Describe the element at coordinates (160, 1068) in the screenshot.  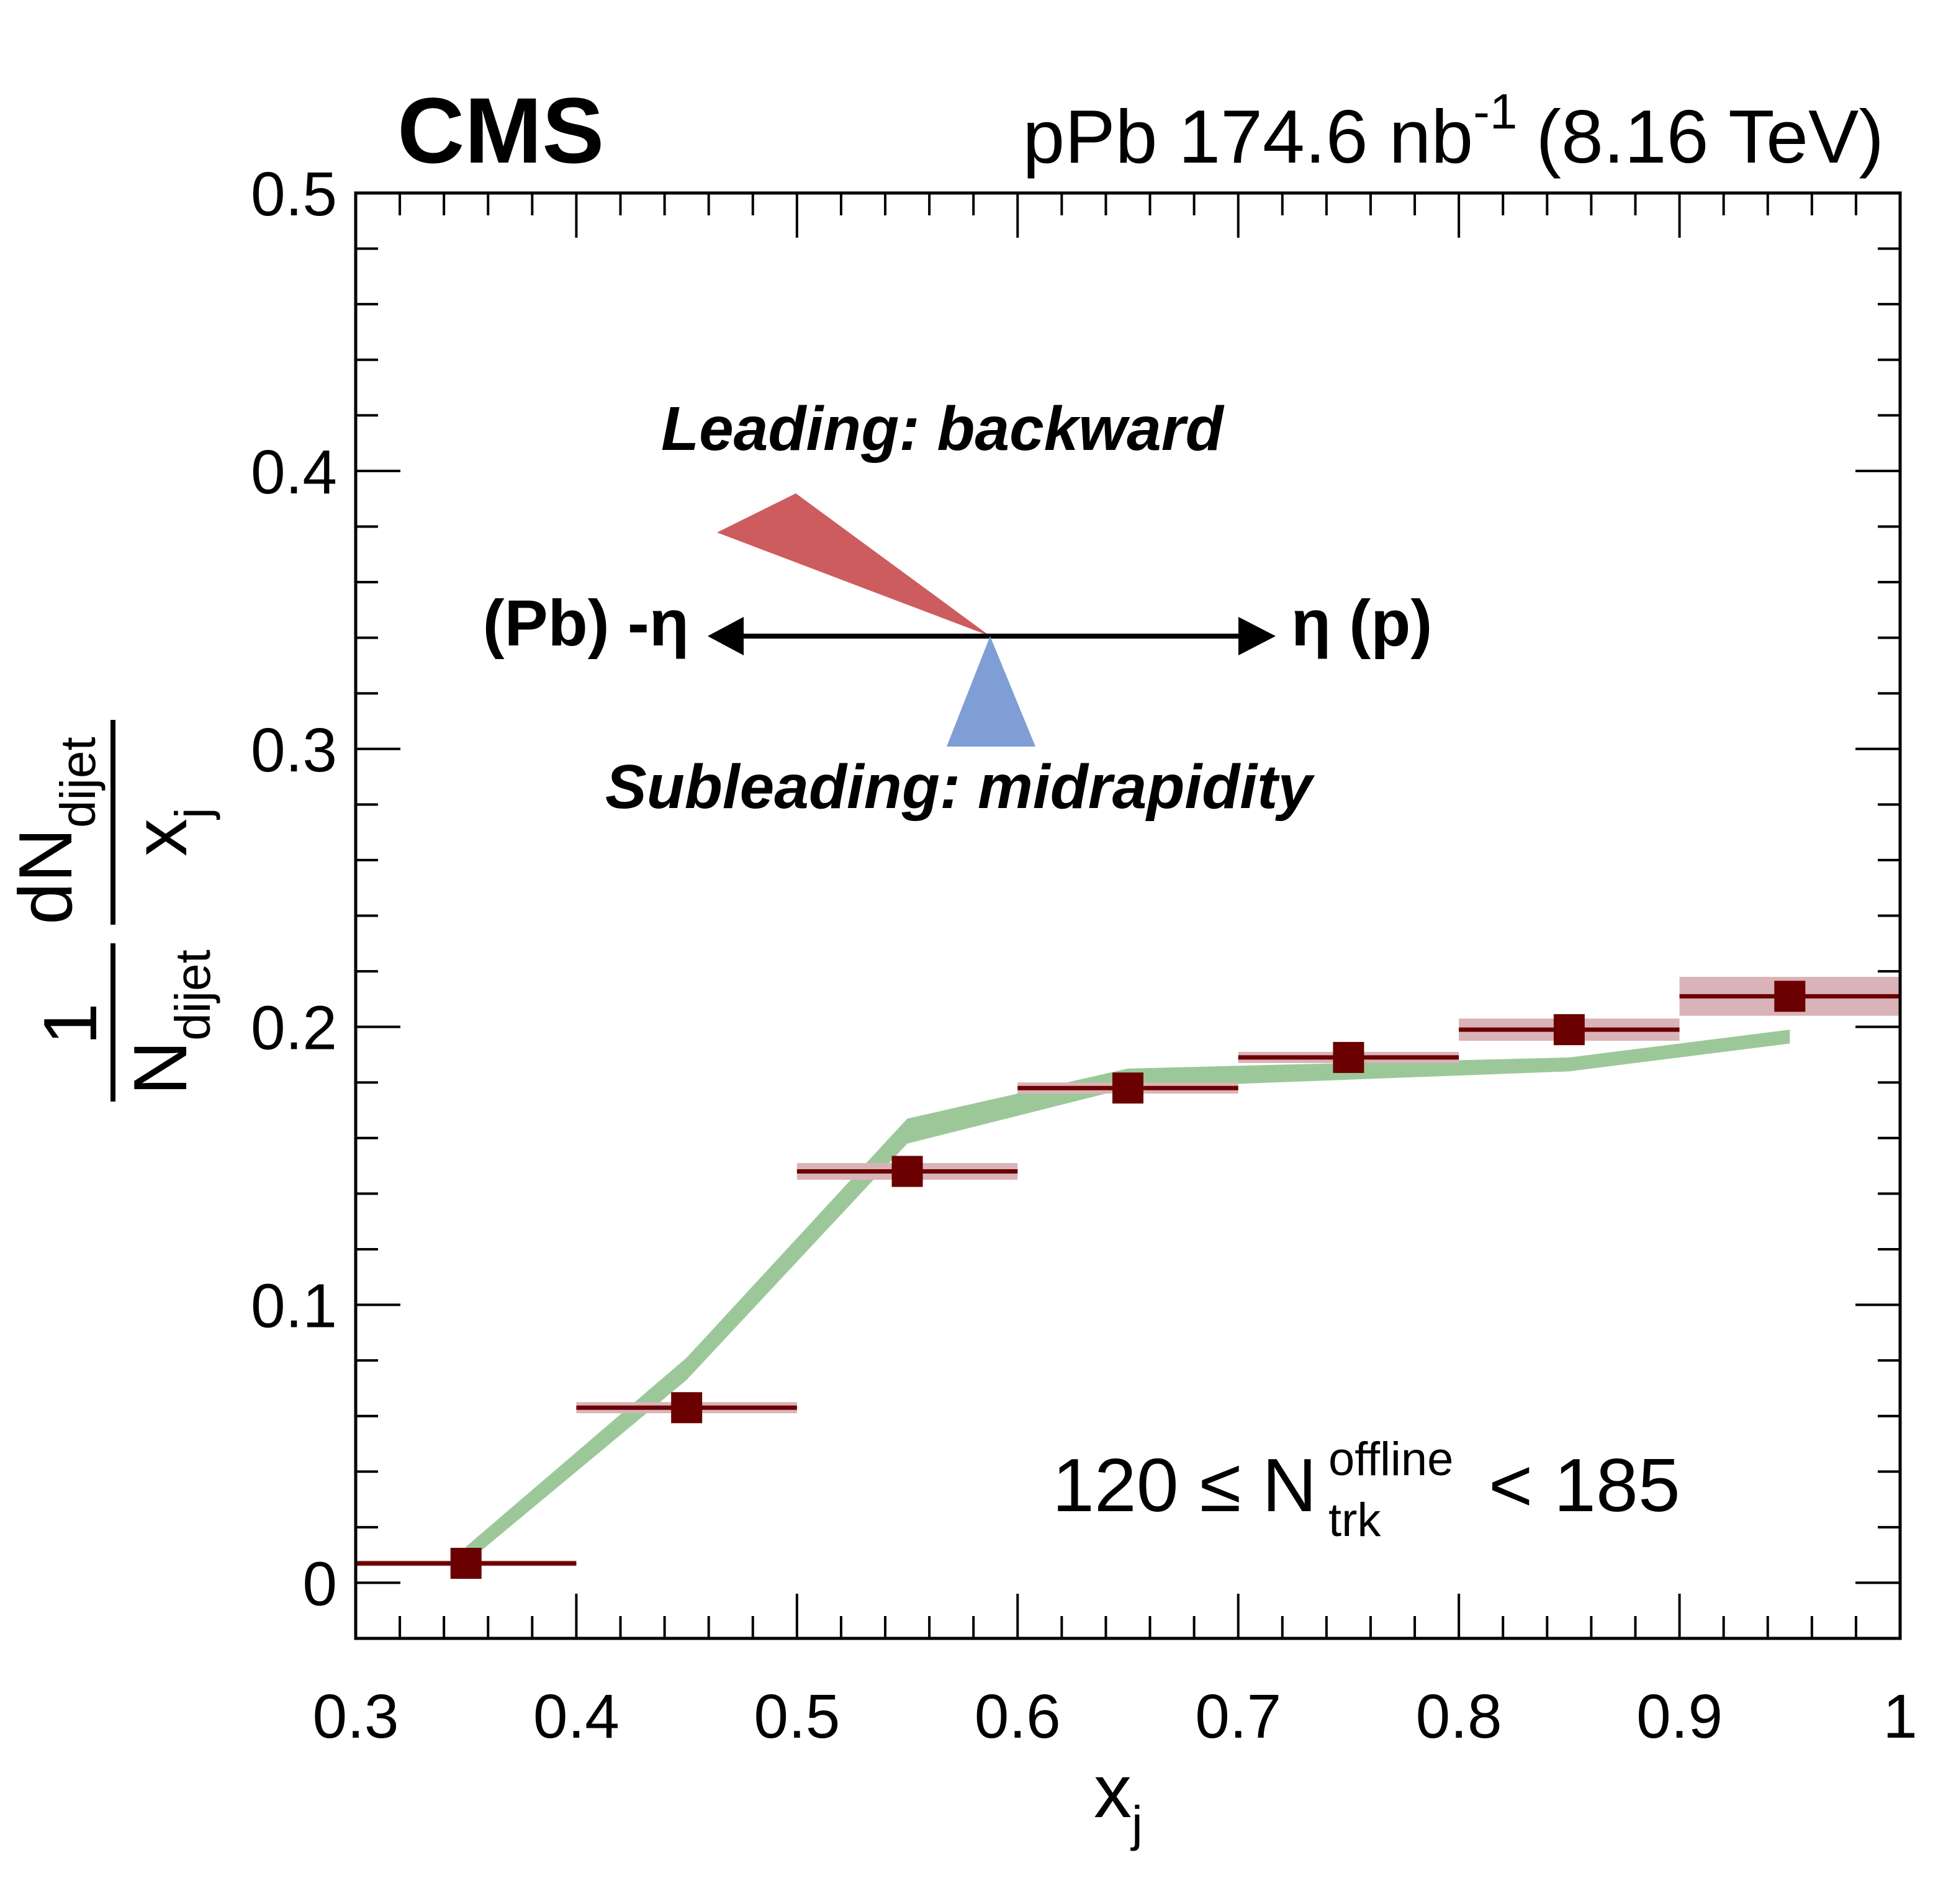
I see `y-label-N: N` at that location.